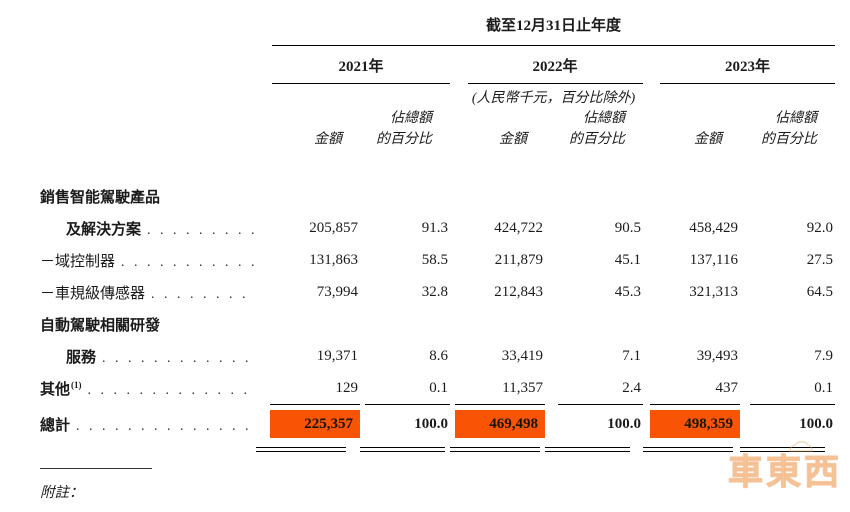  Describe the element at coordinates (333, 227) in the screenshot. I see `cell-2021-amount: 205,857` at that location.